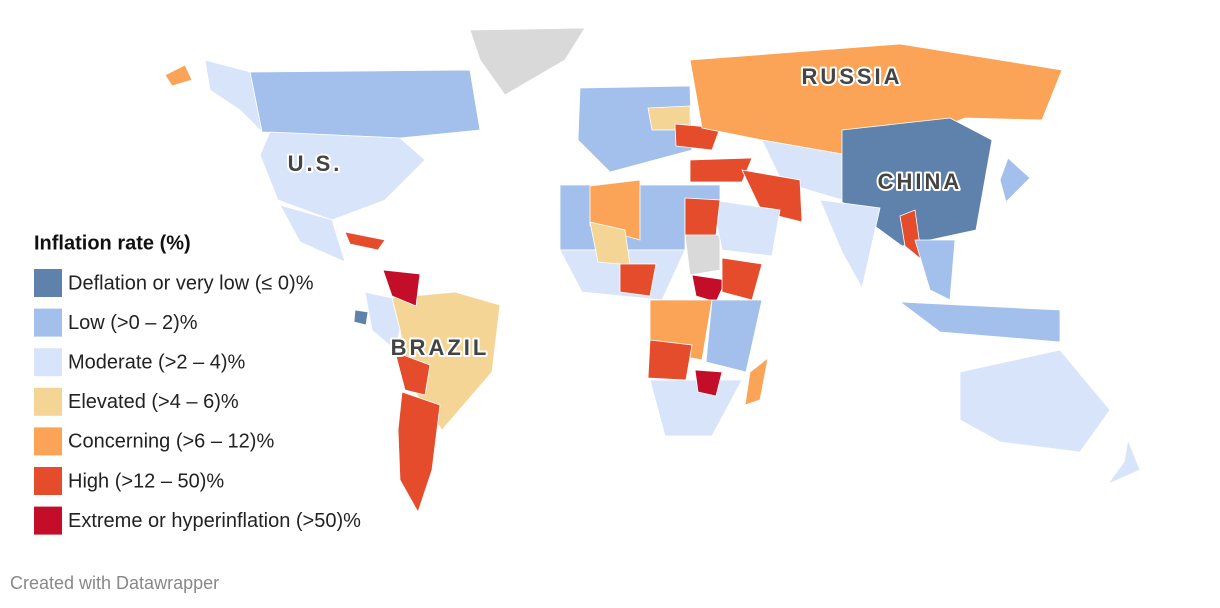  What do you see at coordinates (133, 323) in the screenshot?
I see `legend-label: Low (>0 – 2)%` at bounding box center [133, 323].